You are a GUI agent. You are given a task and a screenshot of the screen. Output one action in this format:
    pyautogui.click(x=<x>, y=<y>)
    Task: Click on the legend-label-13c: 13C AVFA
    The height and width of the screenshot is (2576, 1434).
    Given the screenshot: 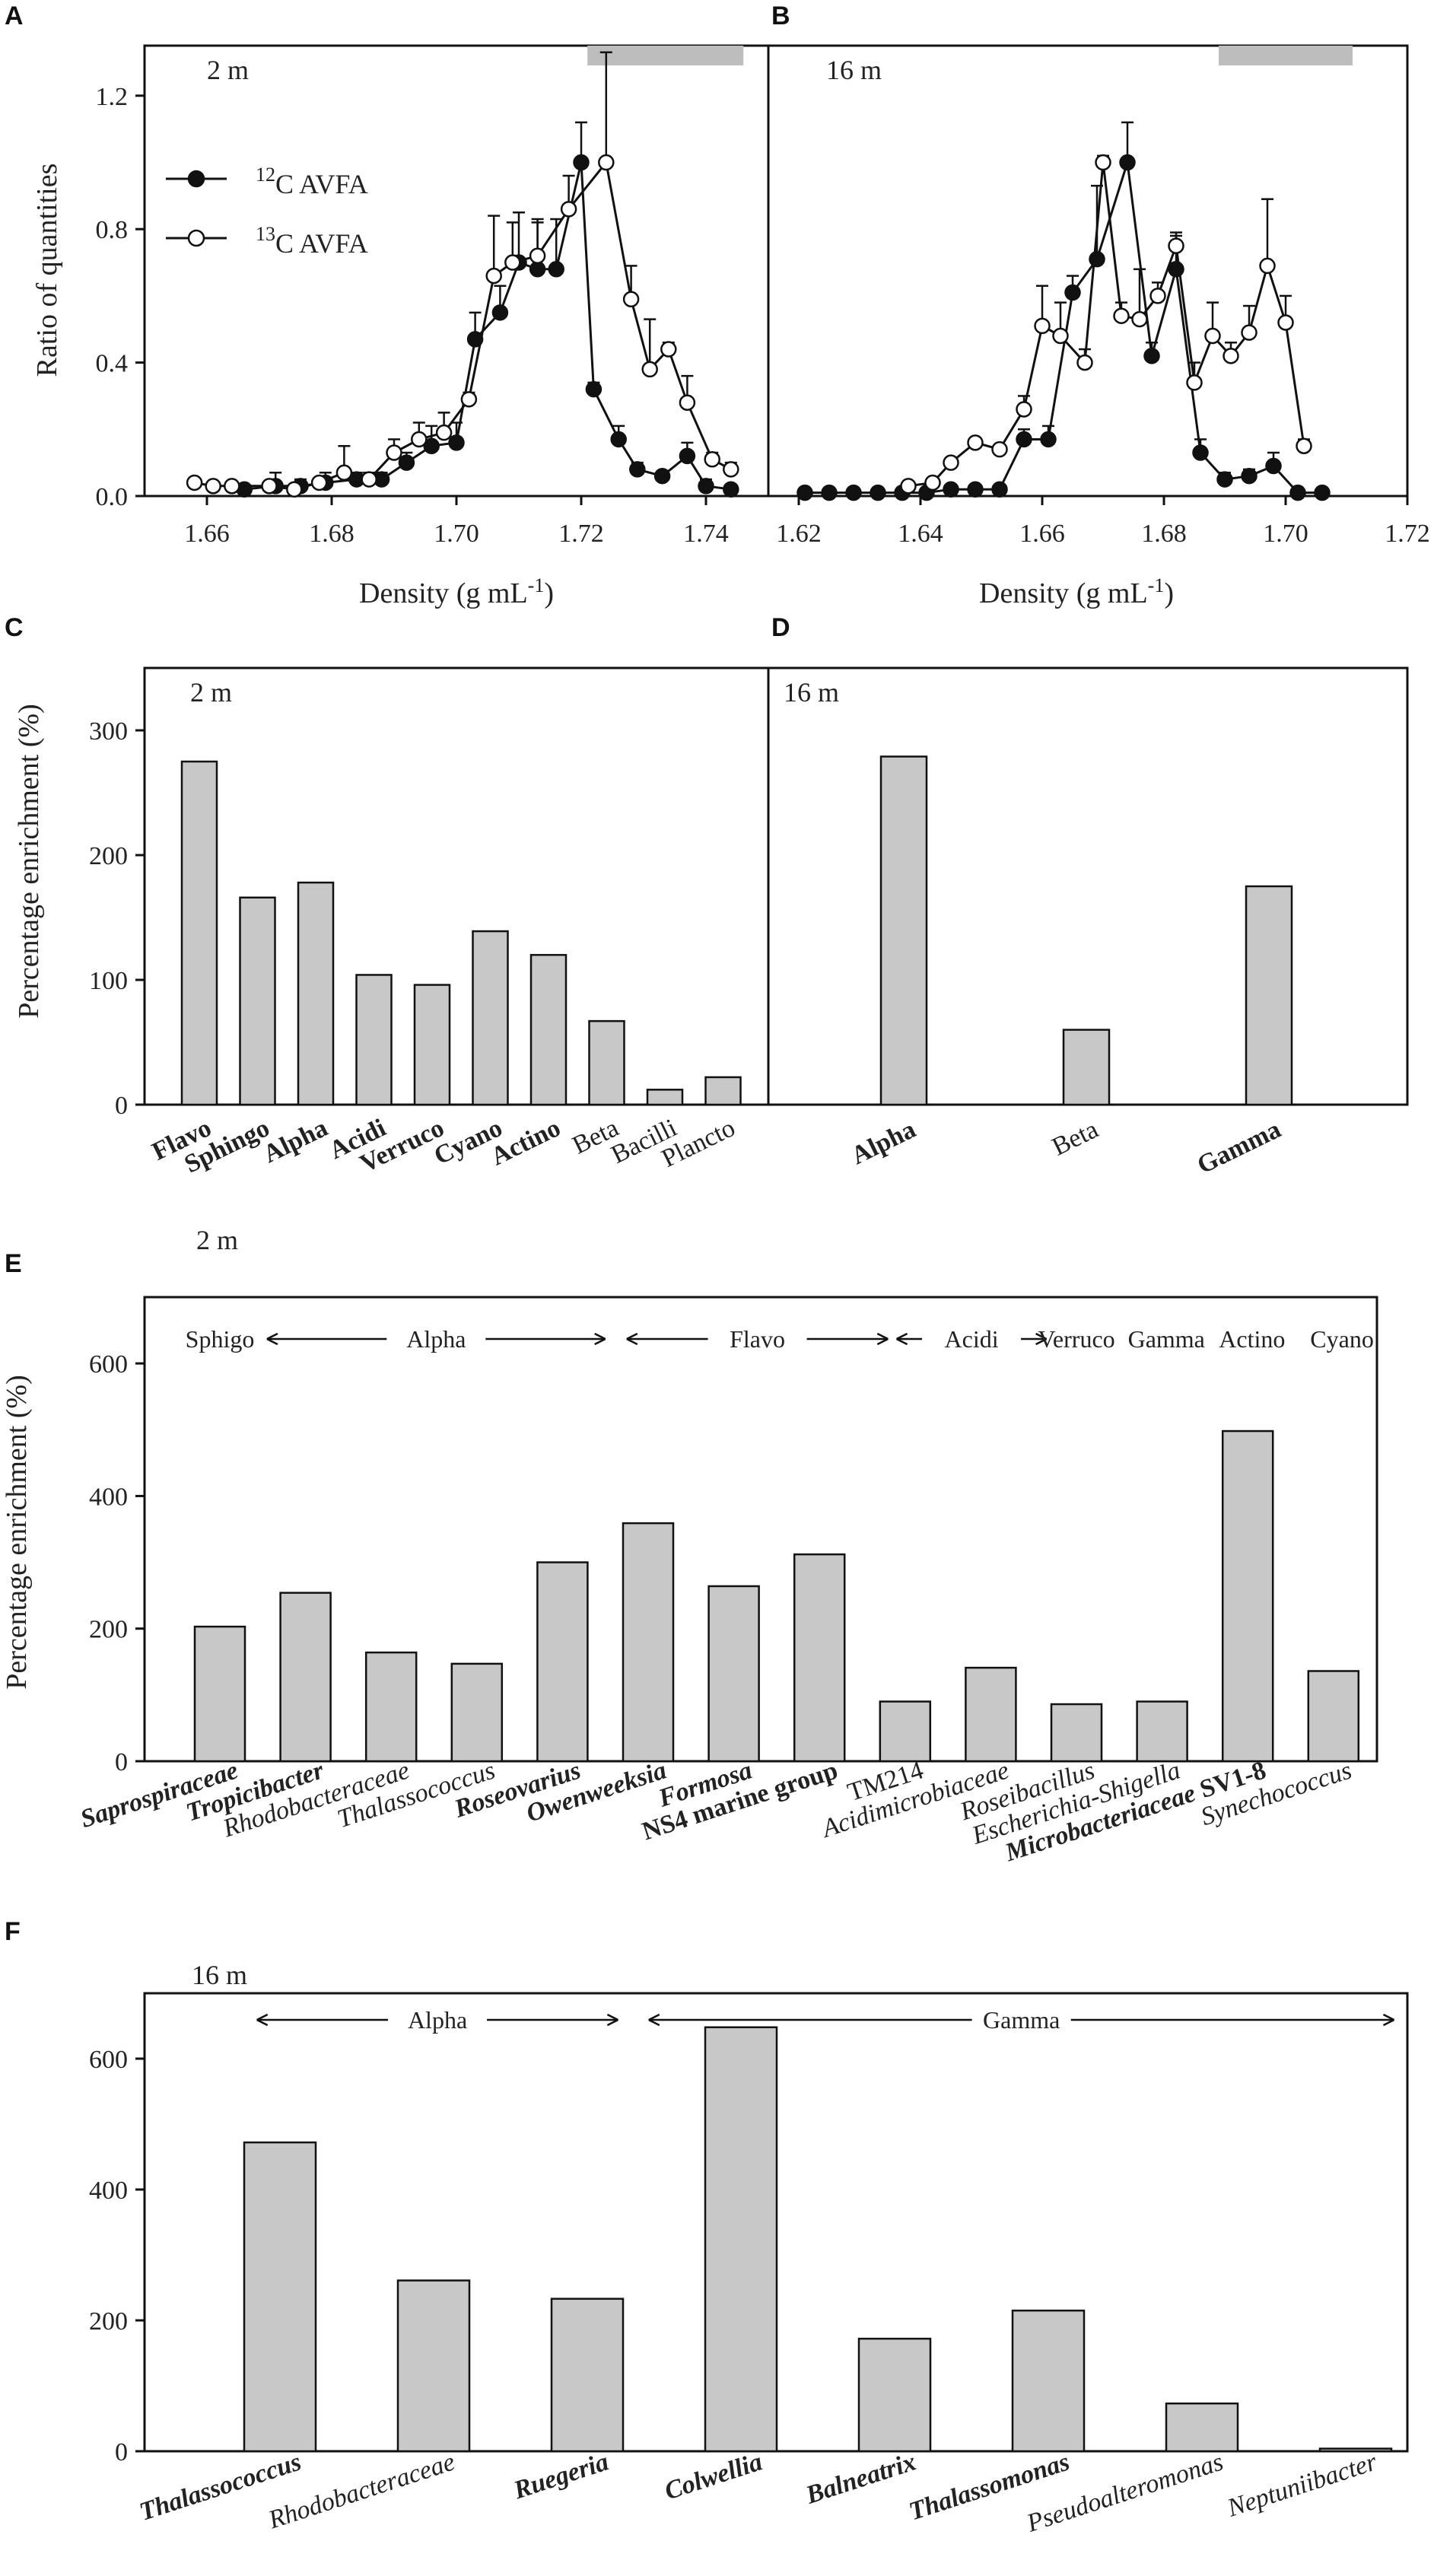 What is the action you would take?
    pyautogui.click(x=312, y=241)
    